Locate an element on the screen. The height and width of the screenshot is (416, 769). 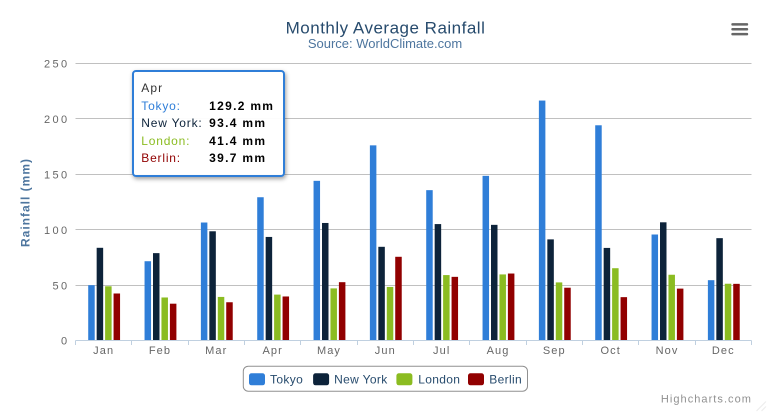
svg-text: Rainfall (mm) is located at coordinates (26, 202).